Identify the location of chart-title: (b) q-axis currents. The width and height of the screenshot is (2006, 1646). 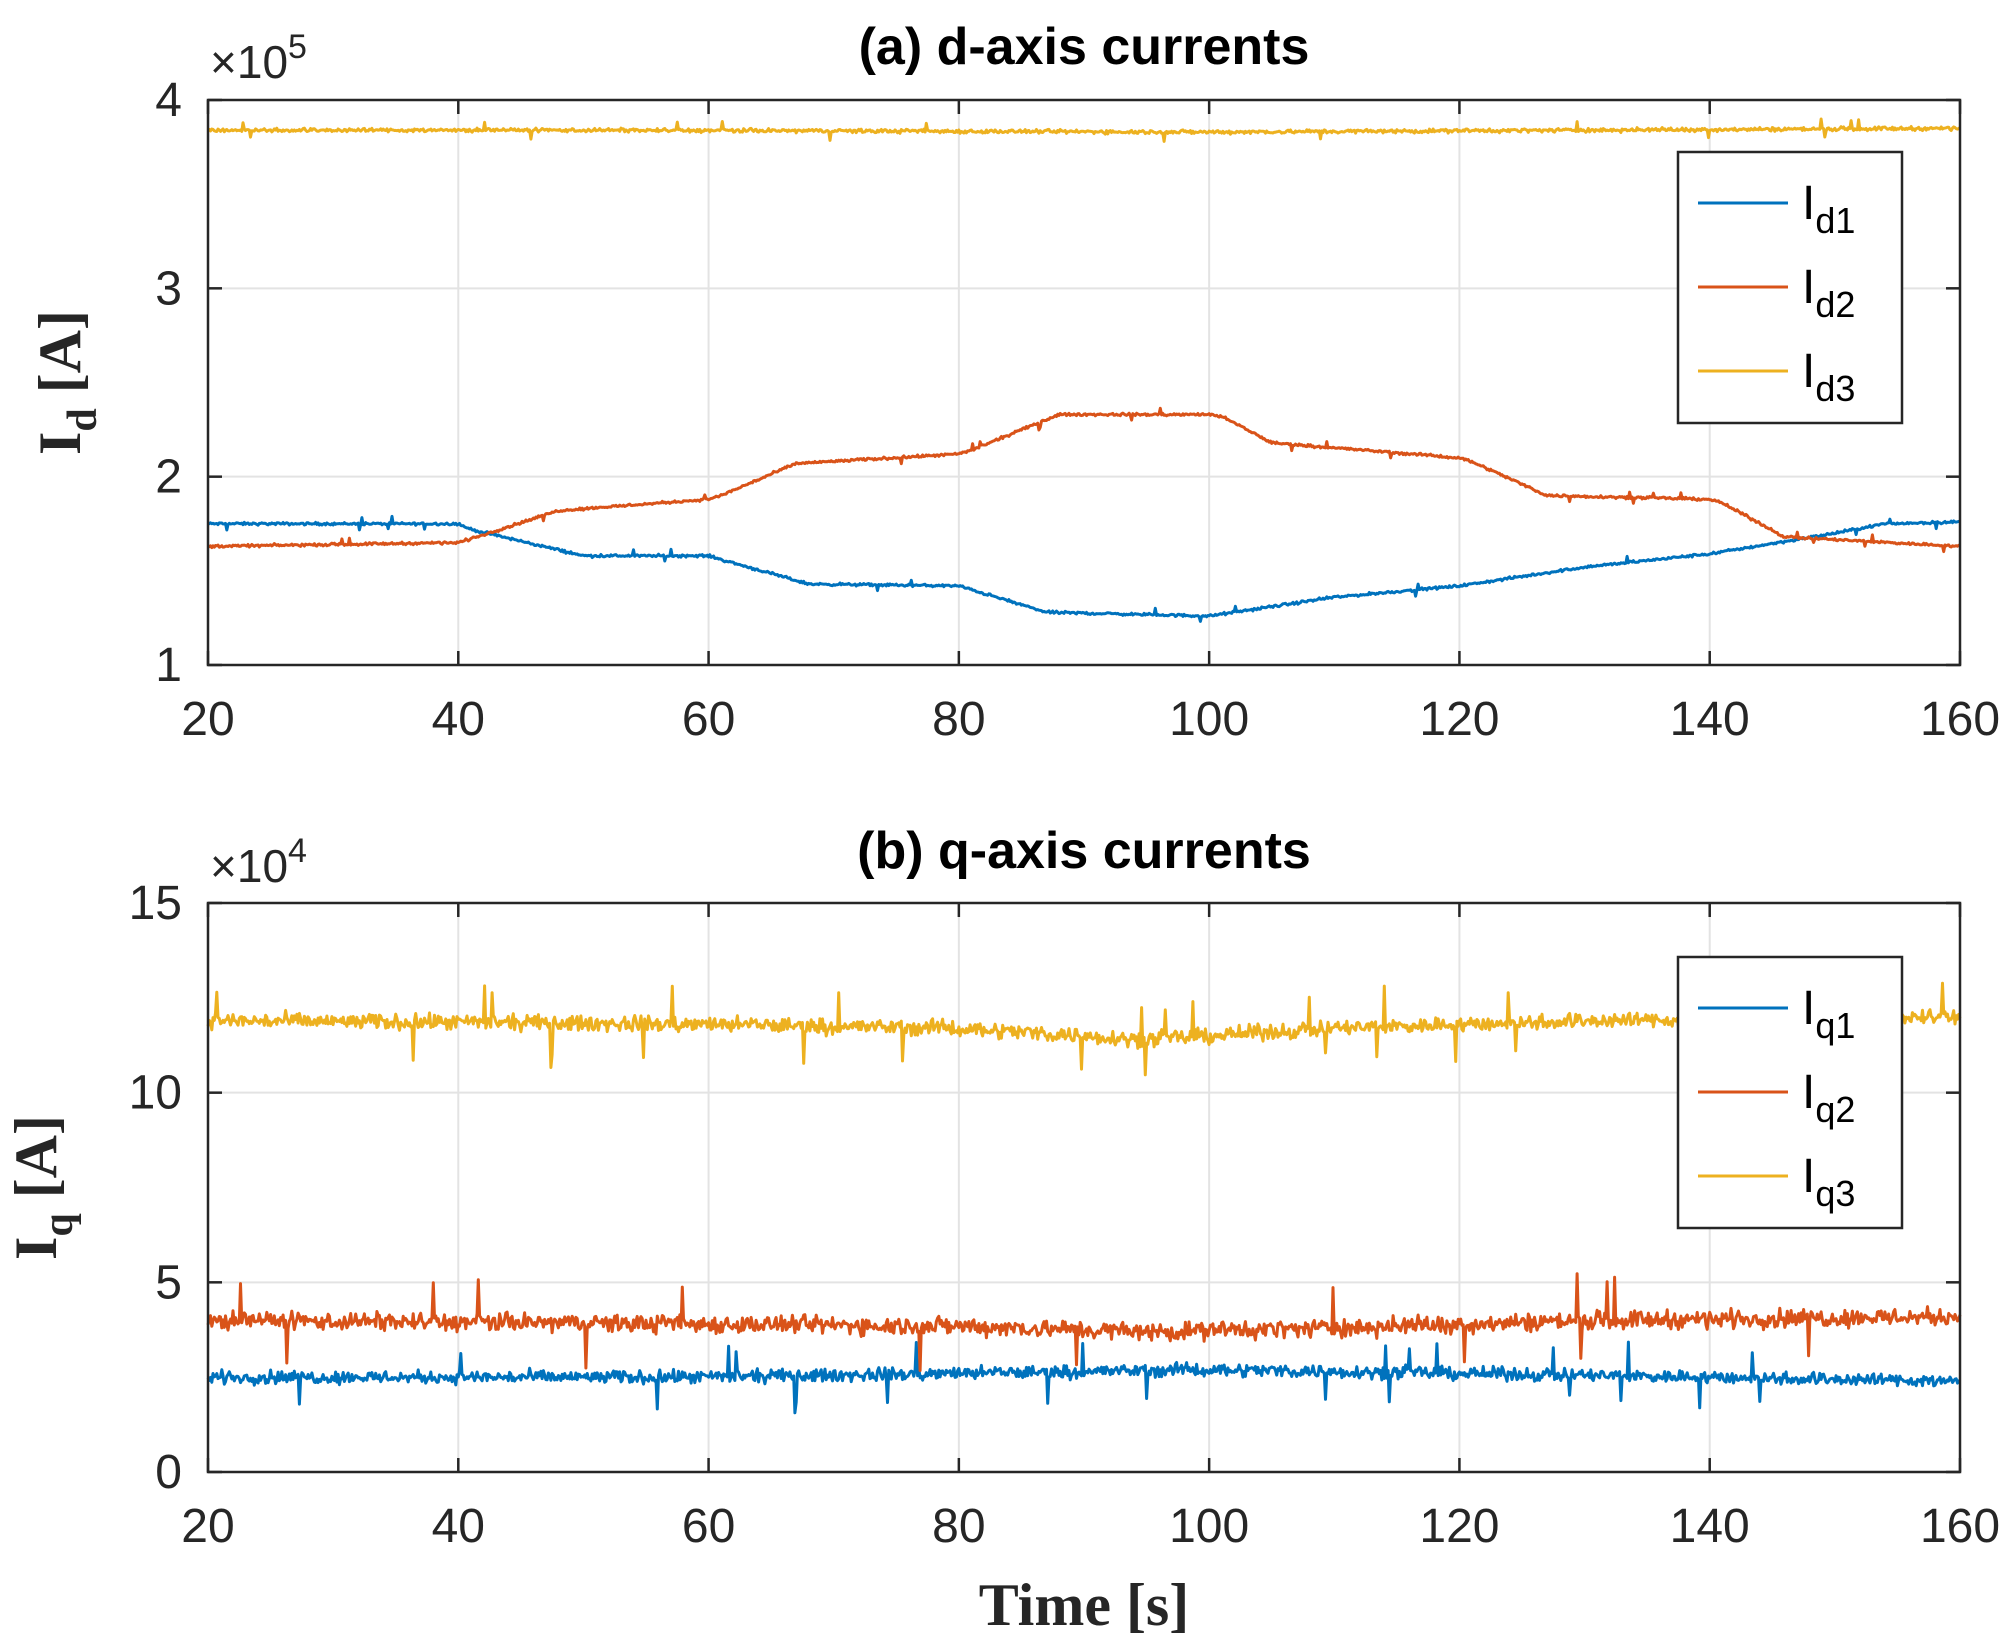
(1084, 851).